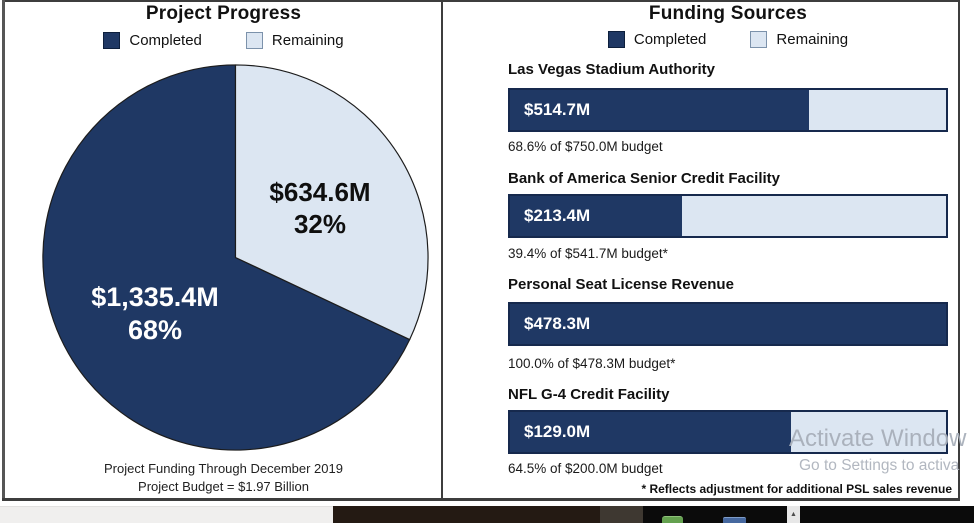 The image size is (974, 523). What do you see at coordinates (621, 514) in the screenshot?
I see `taskbar-segment-gray` at bounding box center [621, 514].